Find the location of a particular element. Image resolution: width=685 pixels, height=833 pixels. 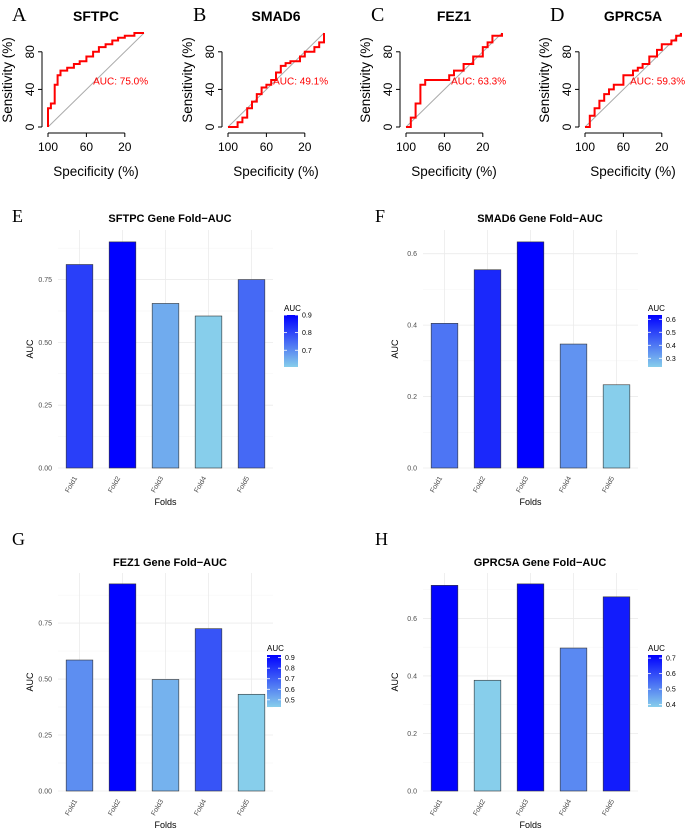

y-tick-label: 0.00 is located at coordinates (45, 792).